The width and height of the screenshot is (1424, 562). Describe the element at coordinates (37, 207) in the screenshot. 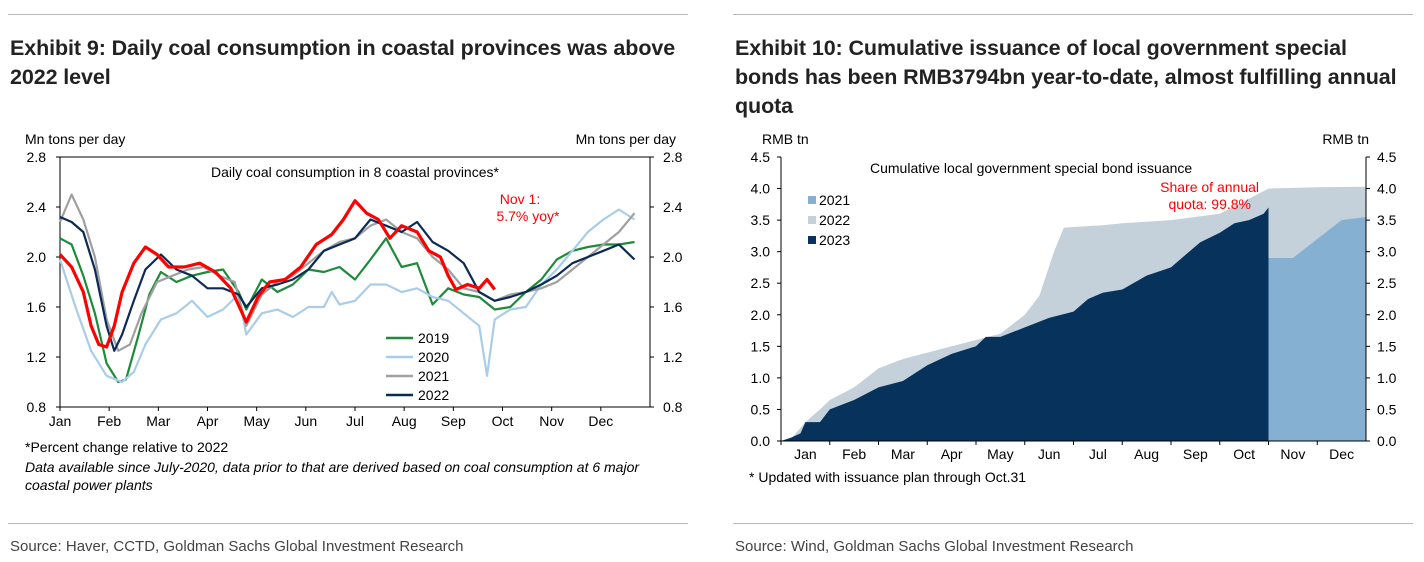

I see `y-tick-label-left: 2.4` at that location.